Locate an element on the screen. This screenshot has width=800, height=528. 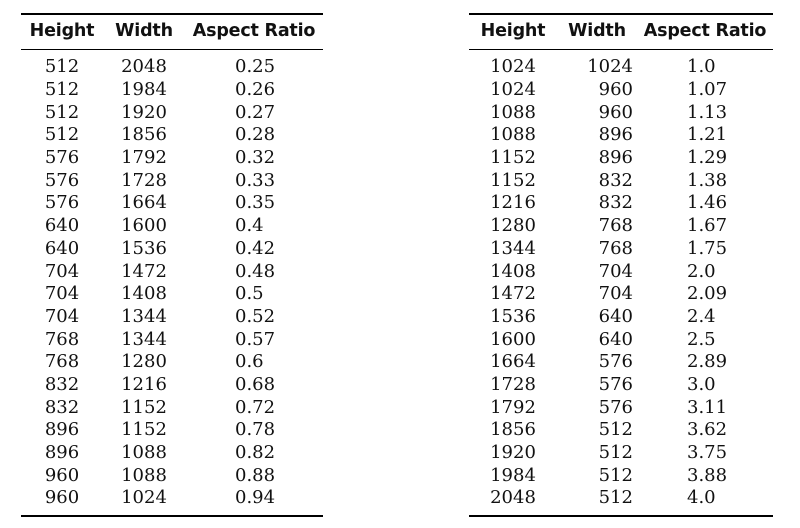
table-row: 1472 704 2.09 is located at coordinates (621, 294).